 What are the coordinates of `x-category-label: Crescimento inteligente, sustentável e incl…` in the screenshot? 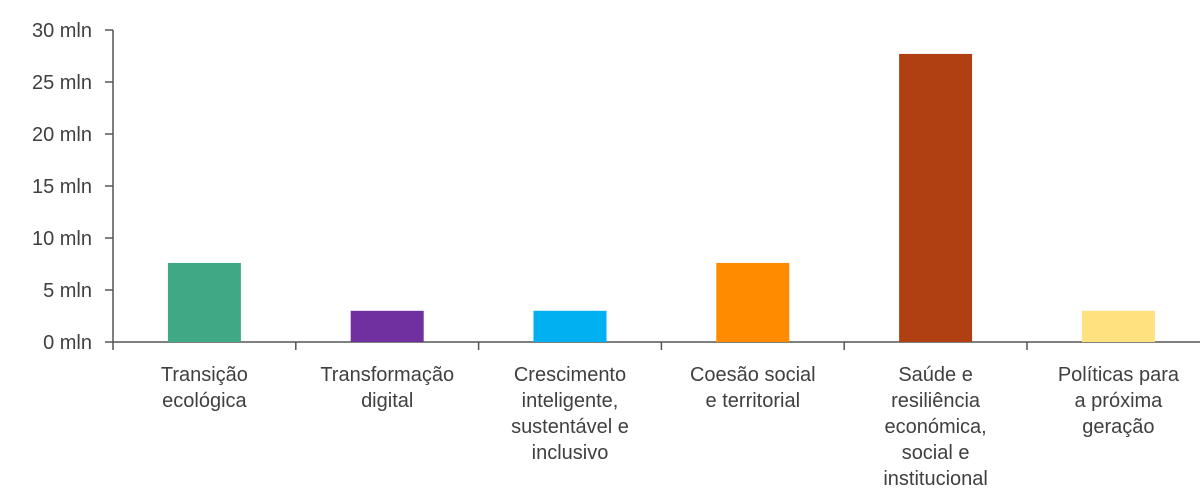 It's located at (570, 414).